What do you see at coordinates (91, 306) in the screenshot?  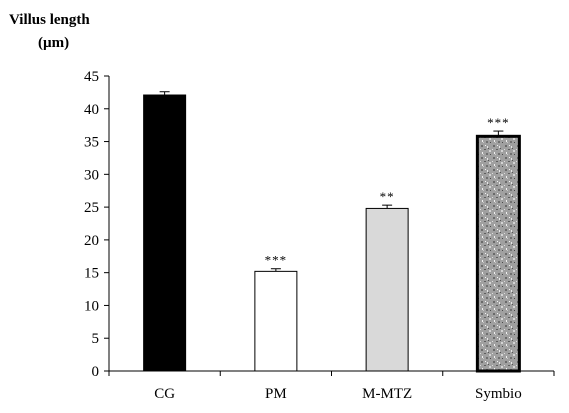 I see `y-tick-label: 10` at bounding box center [91, 306].